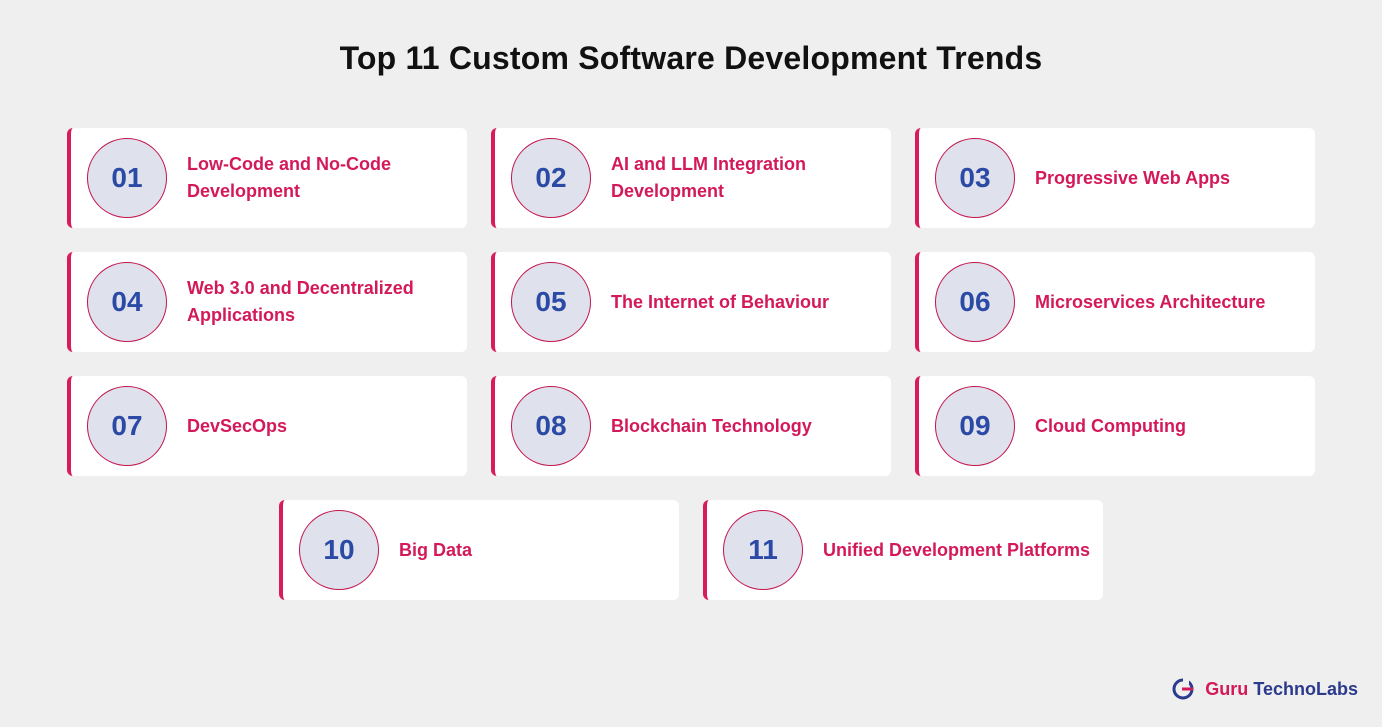 This screenshot has width=1382, height=727. What do you see at coordinates (708, 177) in the screenshot?
I see `trend-label: AI and LLM Integration Development` at bounding box center [708, 177].